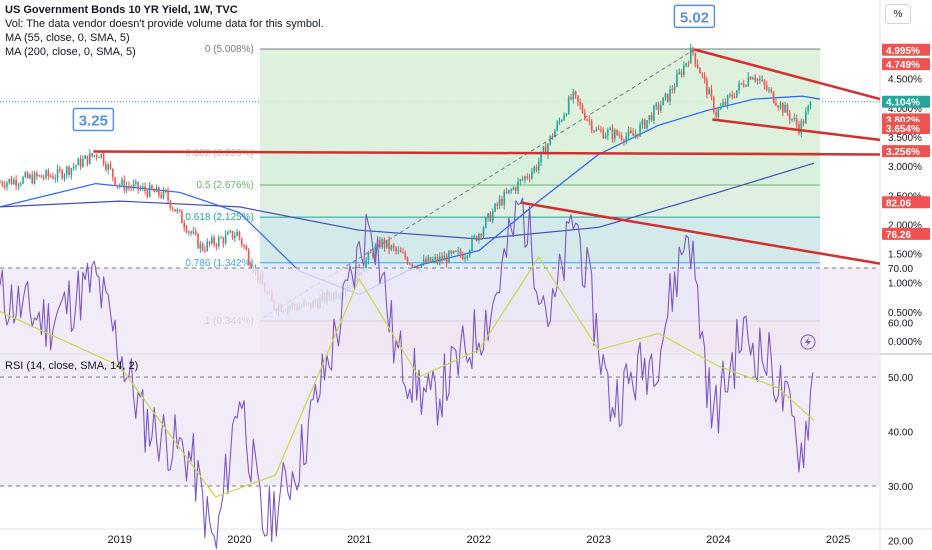 The width and height of the screenshot is (932, 550). What do you see at coordinates (898, 14) in the screenshot?
I see `percent-scale-button: %` at bounding box center [898, 14].